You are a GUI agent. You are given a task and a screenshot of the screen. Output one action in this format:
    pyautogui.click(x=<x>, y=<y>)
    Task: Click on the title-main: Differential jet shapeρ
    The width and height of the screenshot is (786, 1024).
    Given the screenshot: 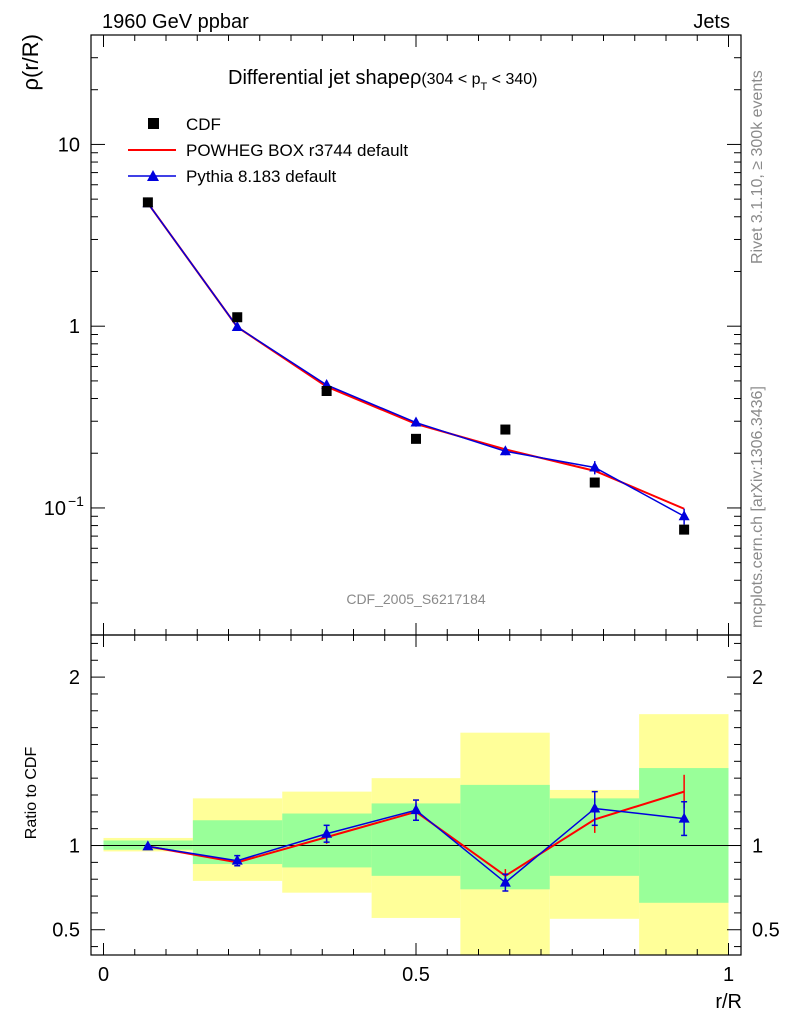 What is the action you would take?
    pyautogui.click(x=324, y=78)
    